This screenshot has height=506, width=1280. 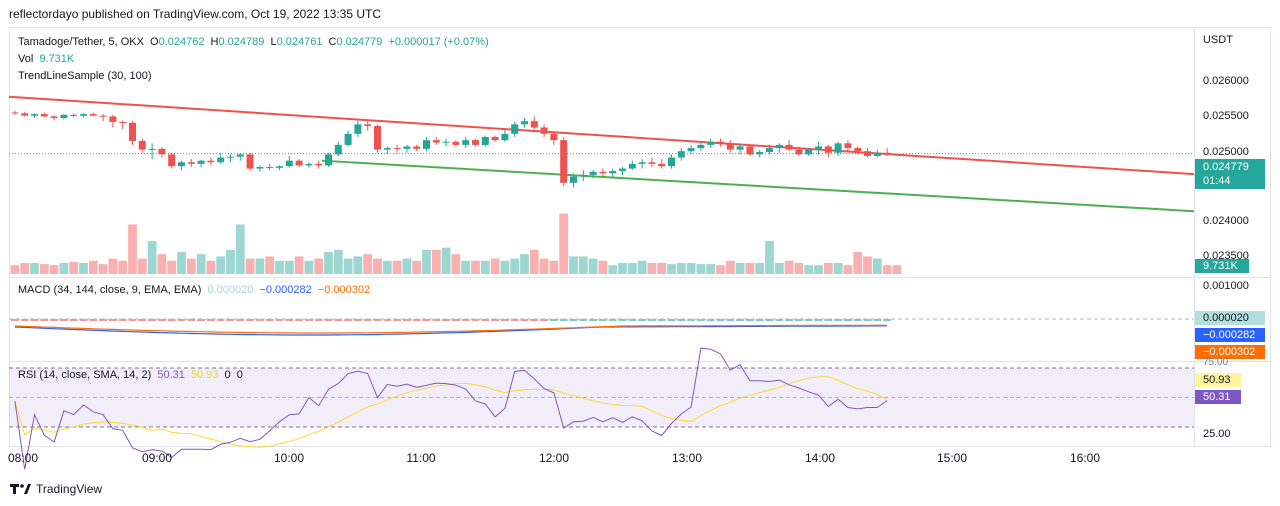 I want to click on time-tick: 14:00, so click(x=820, y=458).